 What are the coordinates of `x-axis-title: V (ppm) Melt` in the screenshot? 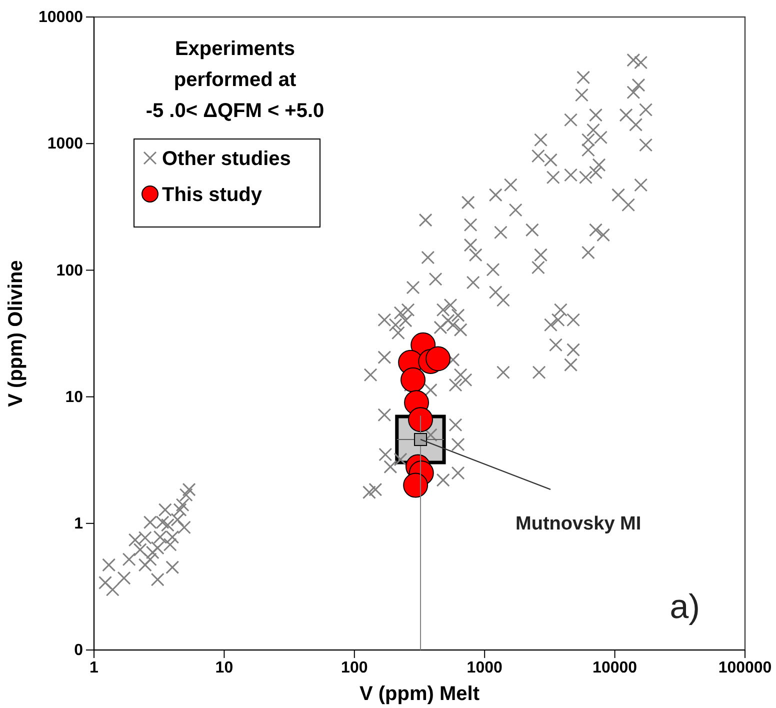 It's located at (420, 694).